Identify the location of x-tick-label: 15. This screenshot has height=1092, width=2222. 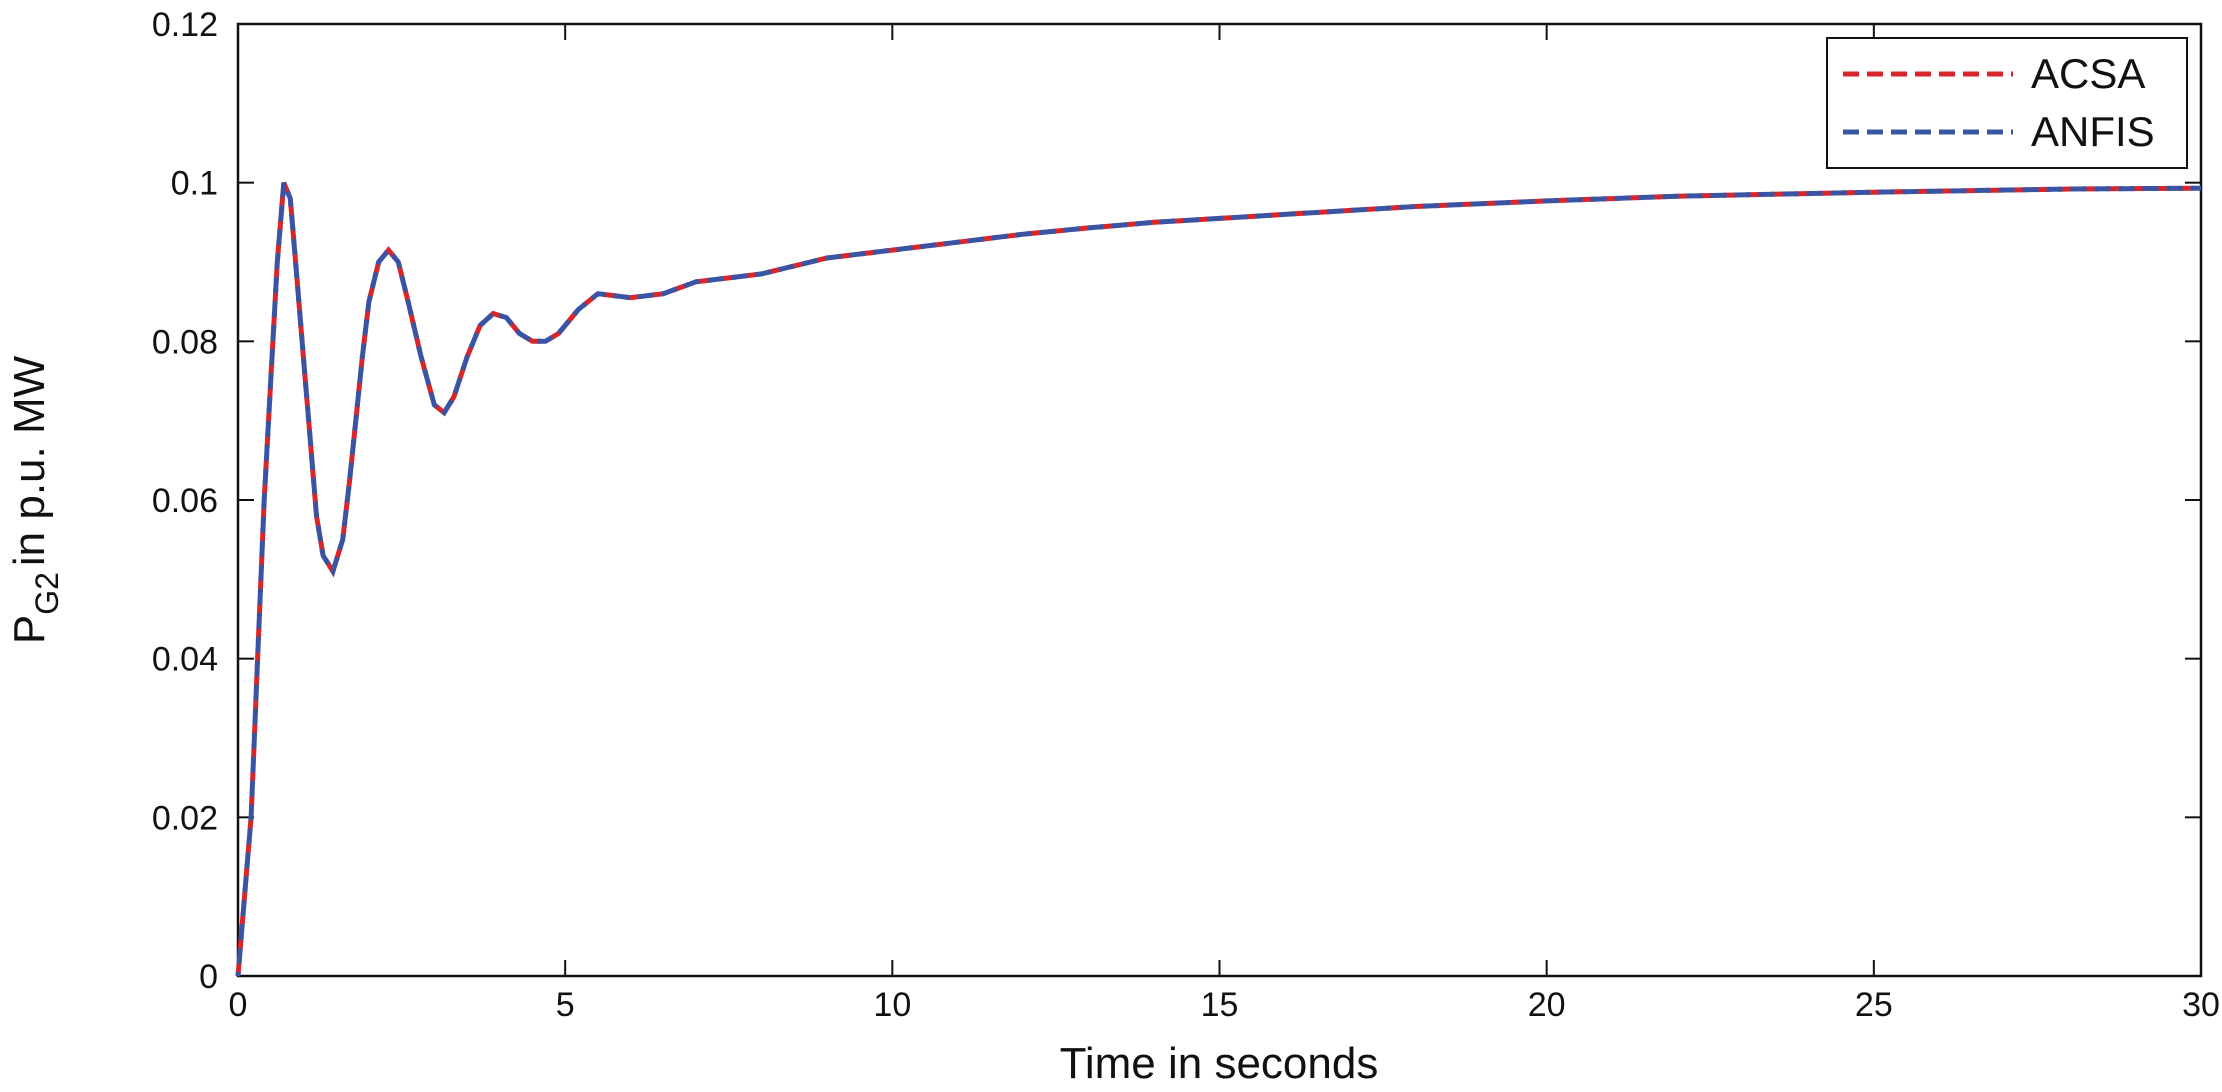
(1220, 1005).